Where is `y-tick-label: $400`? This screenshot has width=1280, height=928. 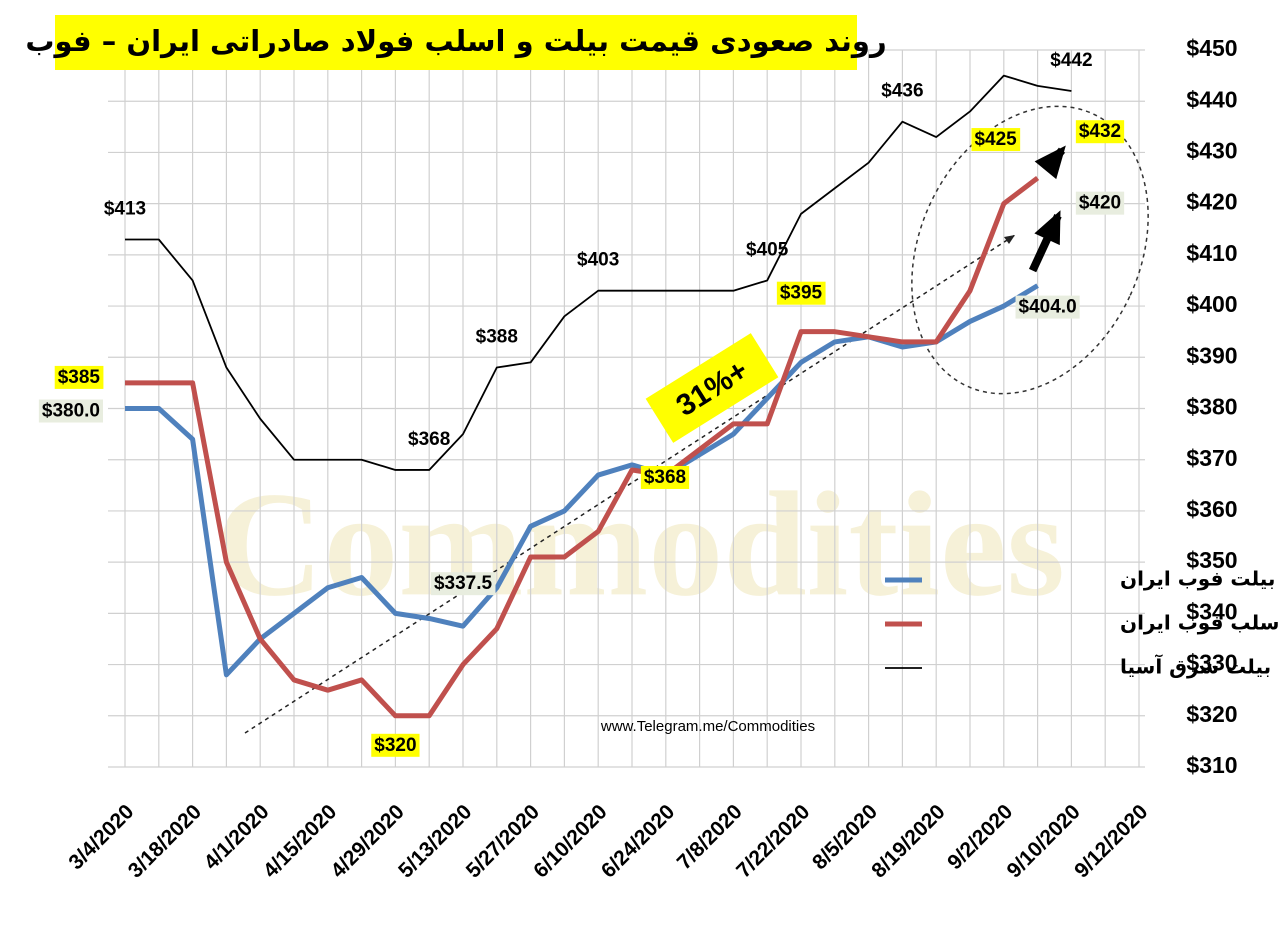 y-tick-label: $400 is located at coordinates (1211, 304).